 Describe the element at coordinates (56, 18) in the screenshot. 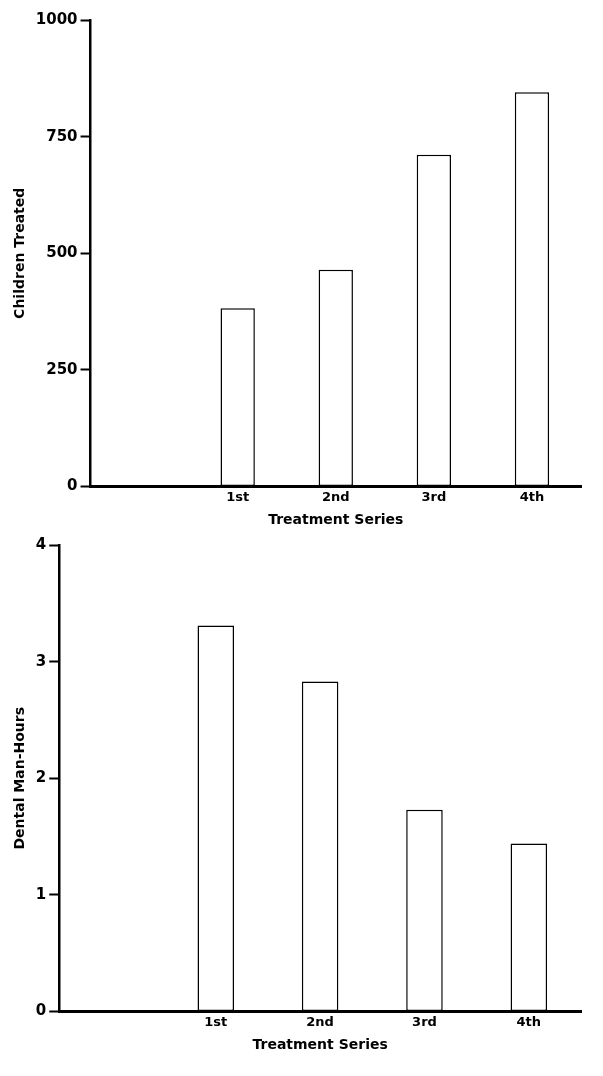

I see `y-tick-label: 1000` at that location.